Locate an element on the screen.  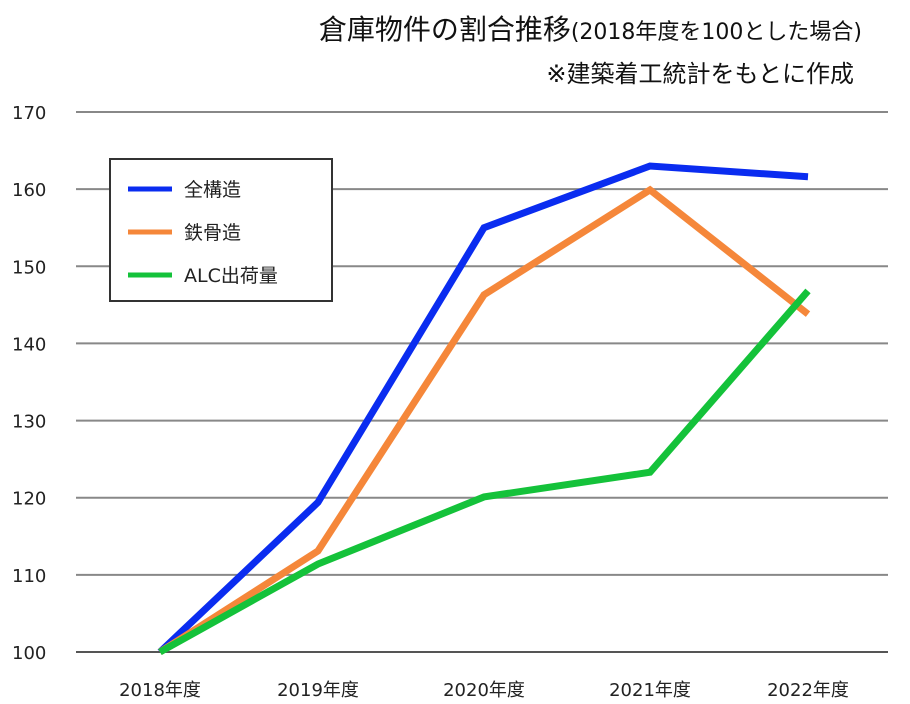
y-tick-label: 170 is located at coordinates (29, 113).